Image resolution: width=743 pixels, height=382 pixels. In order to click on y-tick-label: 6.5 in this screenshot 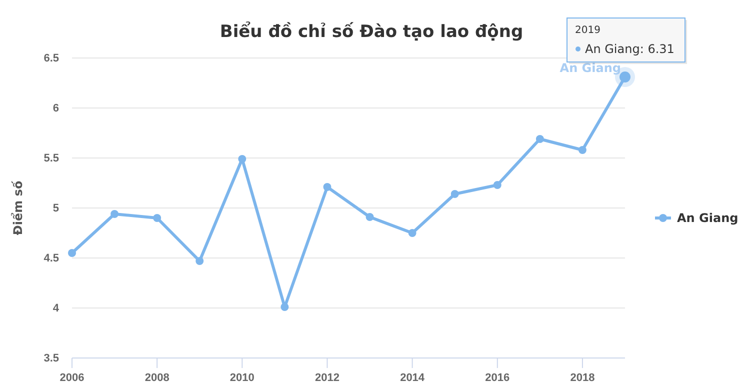, I will do `click(51, 58)`.